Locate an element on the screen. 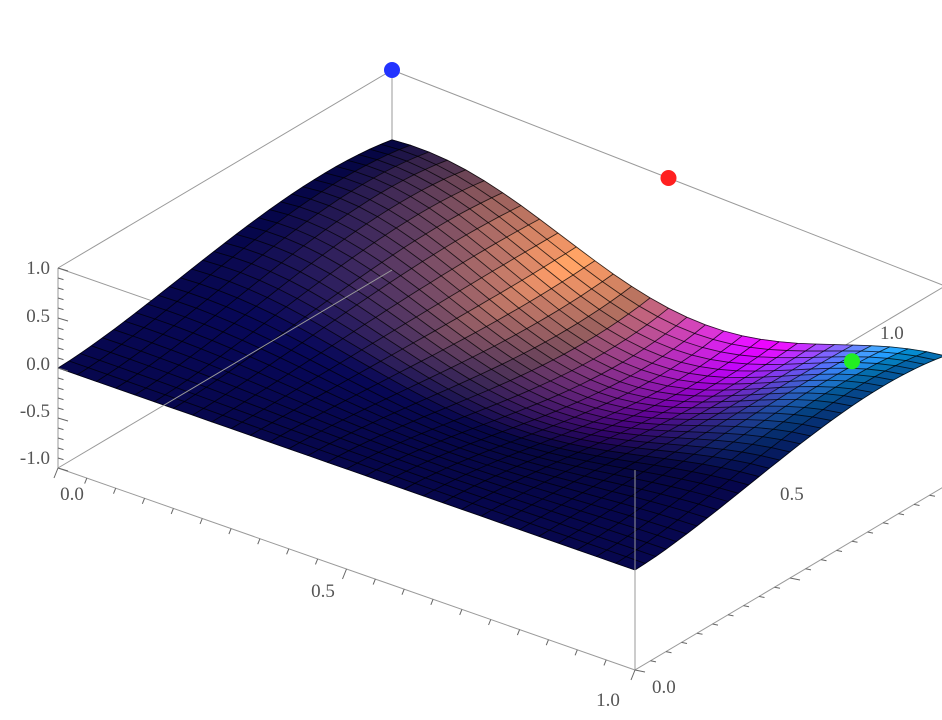  z-axis-tick-labels: 1.0 0.5 0.0 -0.5 -1.0 is located at coordinates (35, 363).